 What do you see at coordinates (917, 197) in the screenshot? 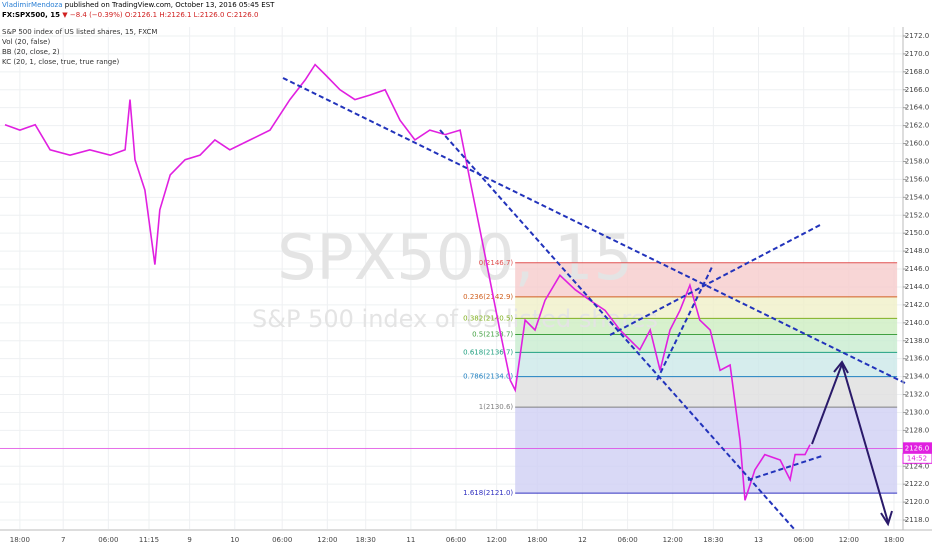
I see `y-tick-label: 2154.0` at bounding box center [917, 197].